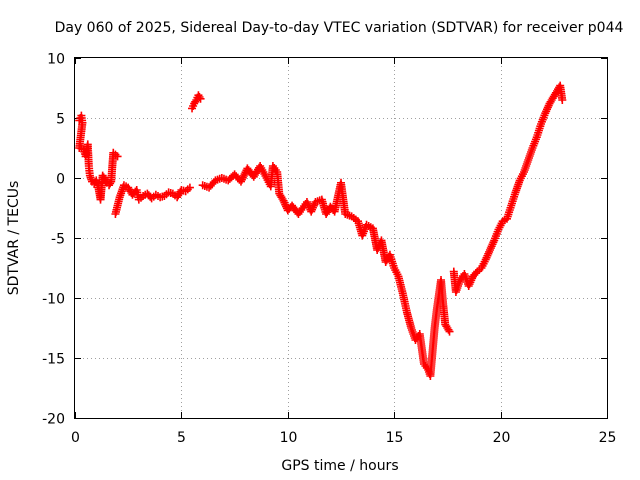 This screenshot has width=640, height=480. Describe the element at coordinates (181, 438) in the screenshot. I see `x-tick-label: 5` at that location.